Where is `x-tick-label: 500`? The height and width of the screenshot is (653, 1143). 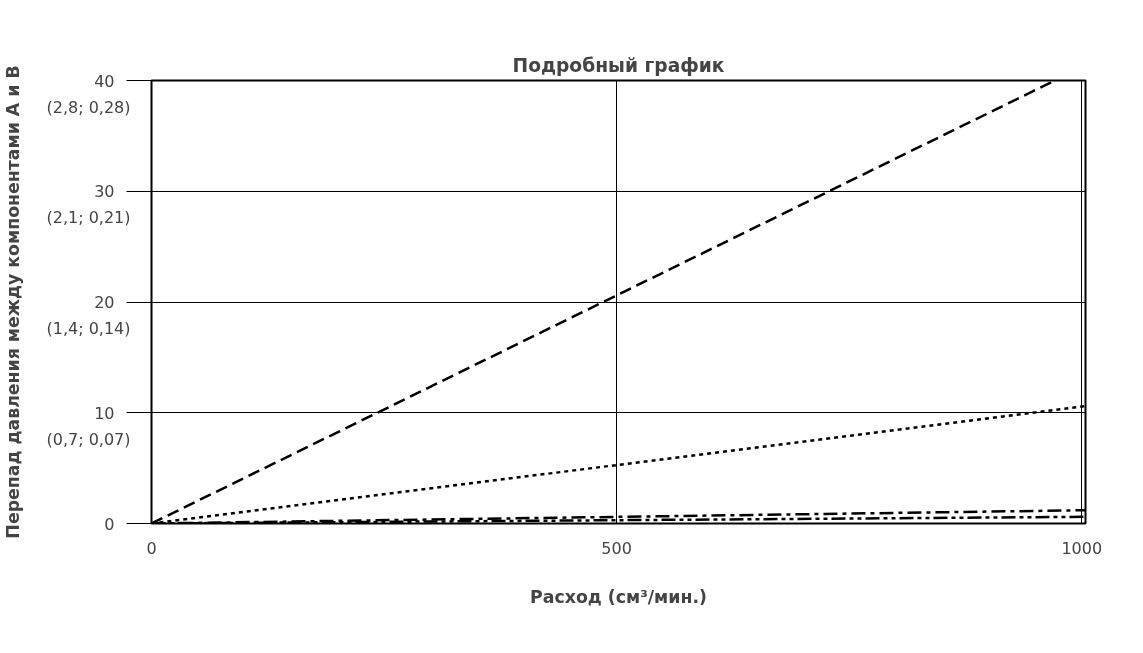
x-tick-label: 500 is located at coordinates (616, 548).